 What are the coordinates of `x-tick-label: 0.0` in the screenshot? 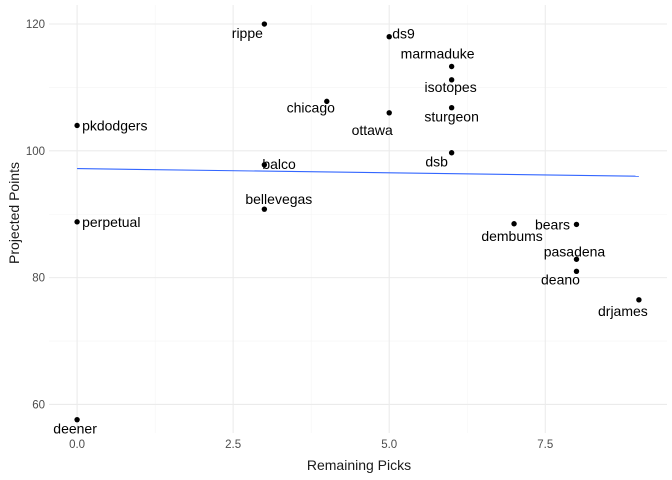 It's located at (77, 445).